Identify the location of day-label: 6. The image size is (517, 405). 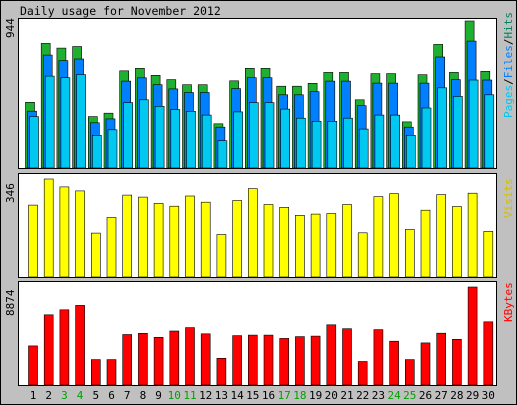
(111, 395).